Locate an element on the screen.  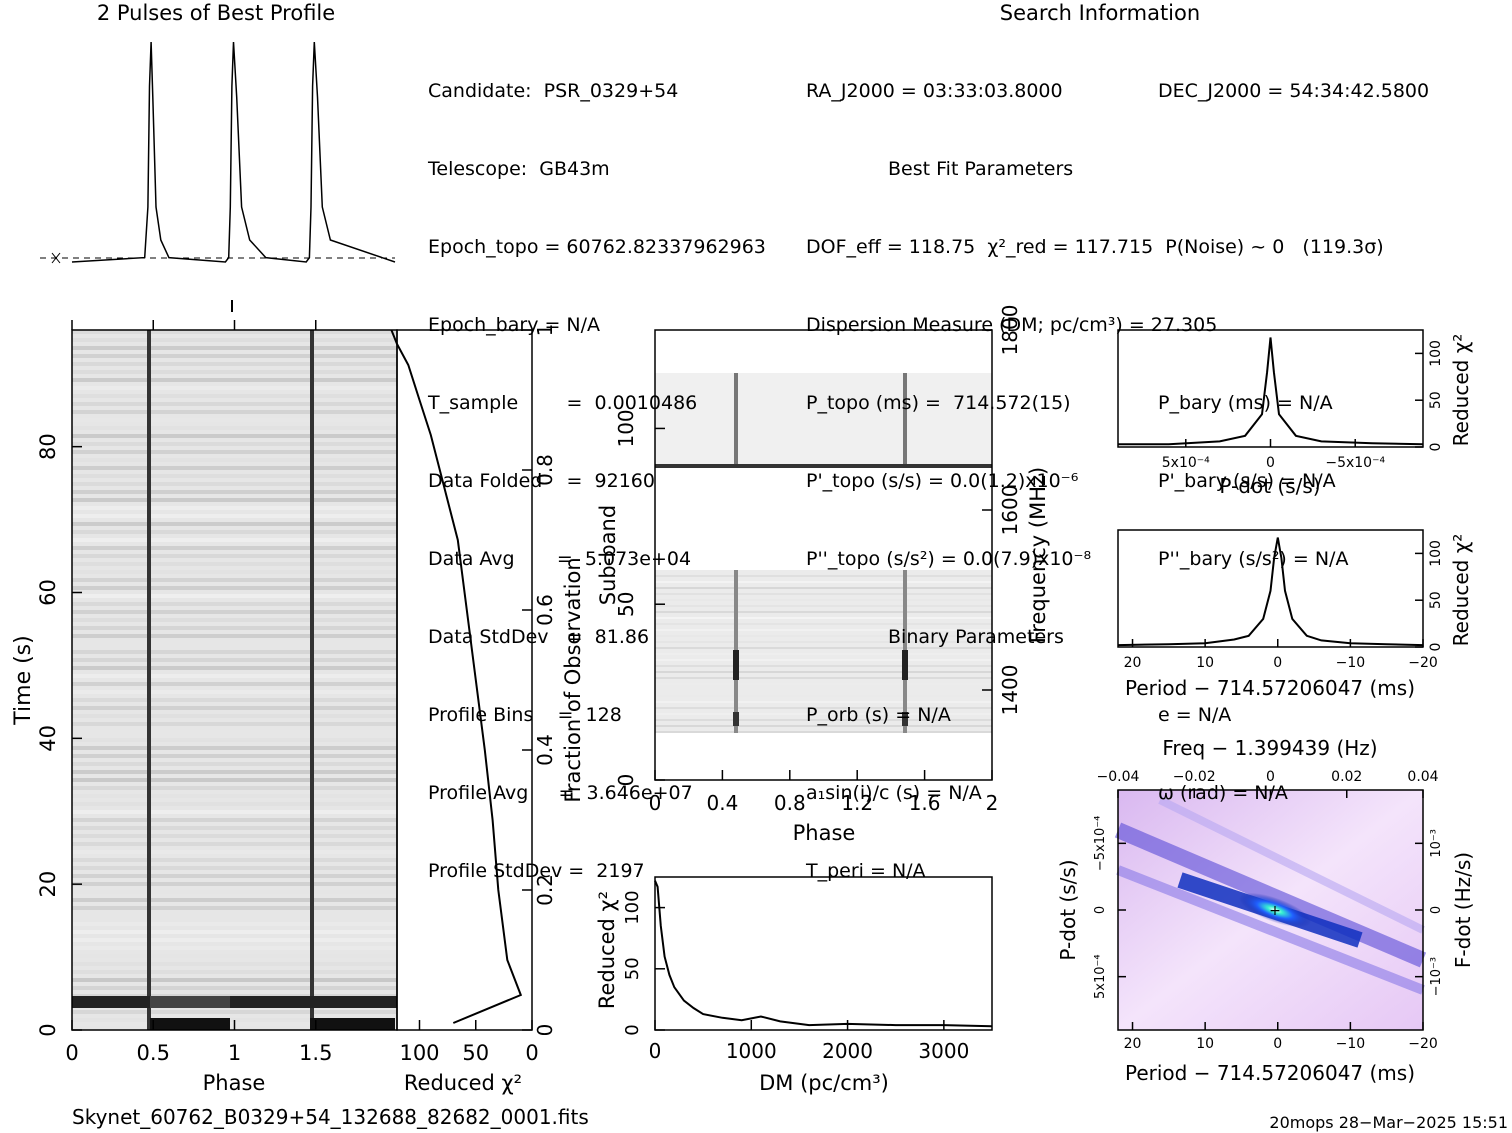
freq-x-tick-label: 0.04 is located at coordinates (1422, 777).